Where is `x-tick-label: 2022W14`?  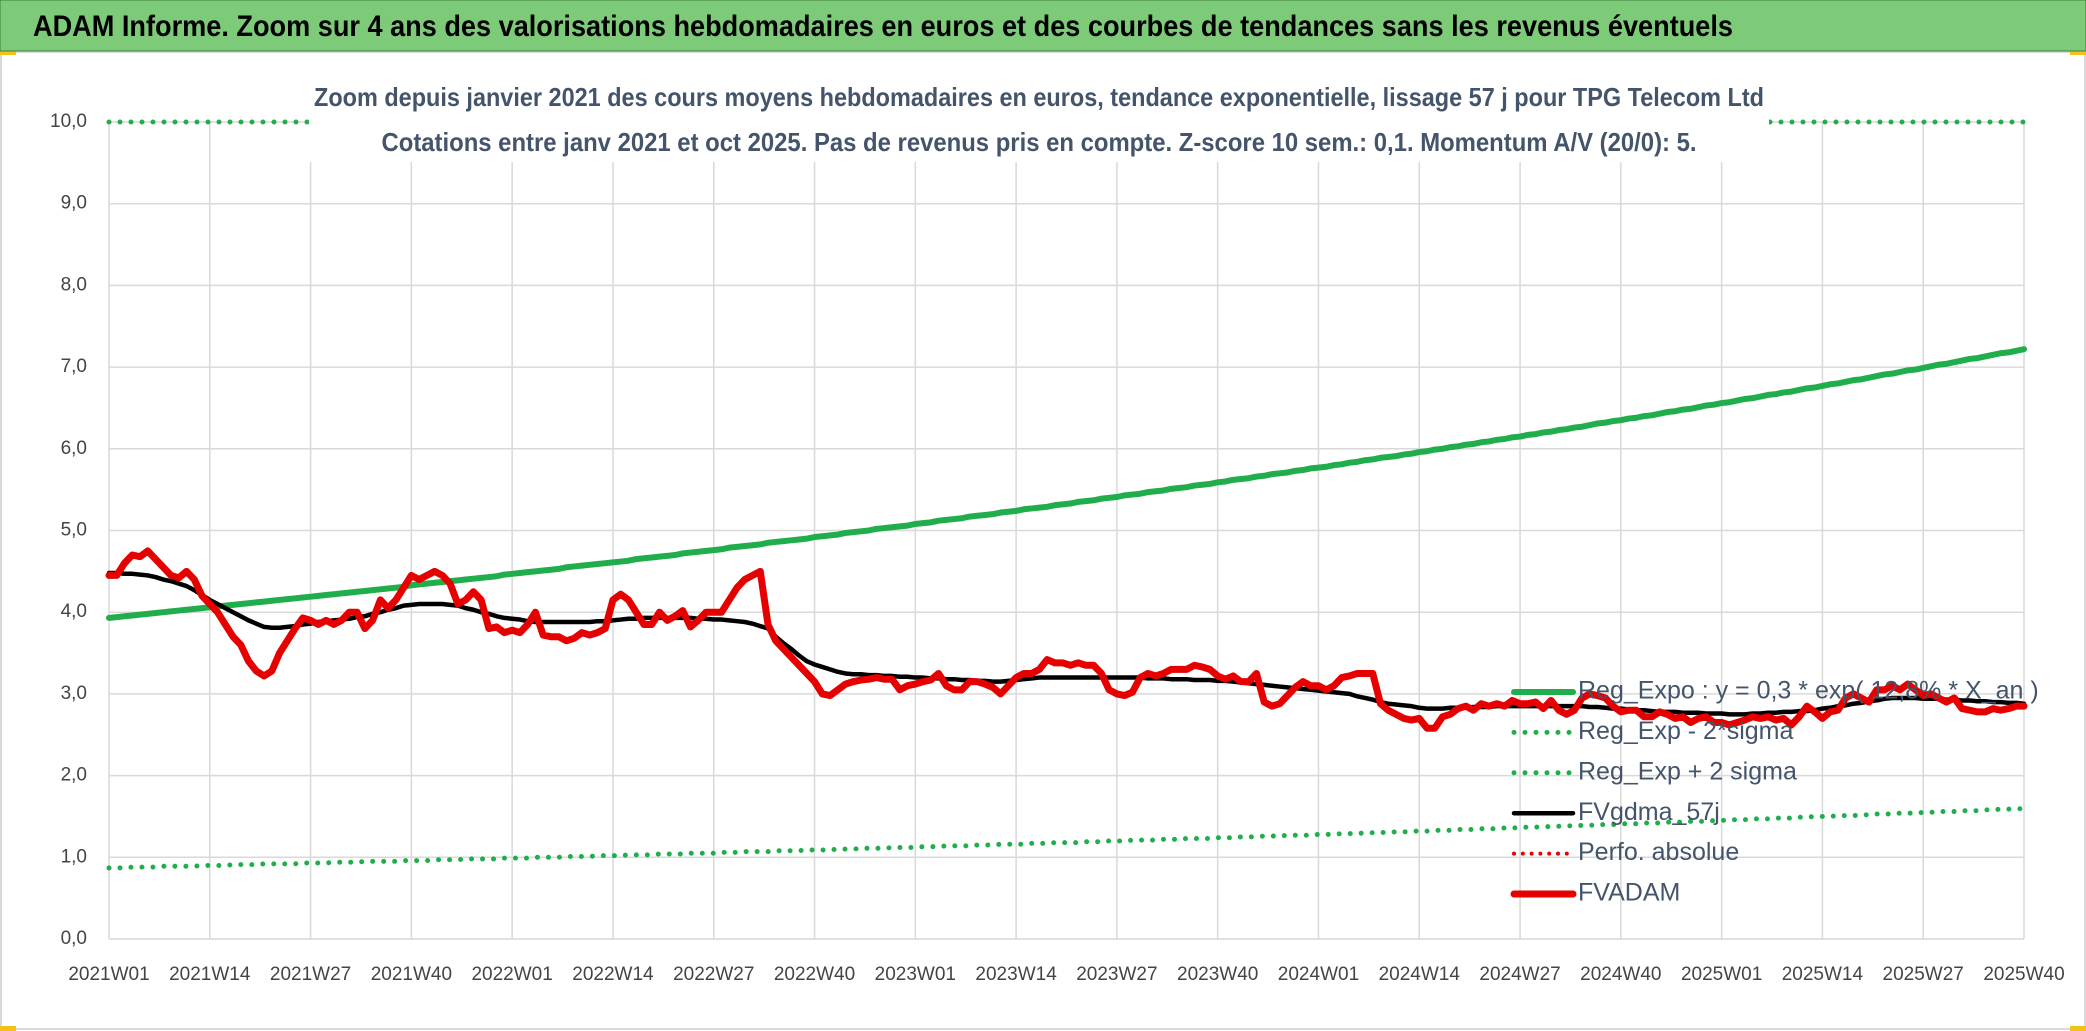 x-tick-label: 2022W14 is located at coordinates (613, 974).